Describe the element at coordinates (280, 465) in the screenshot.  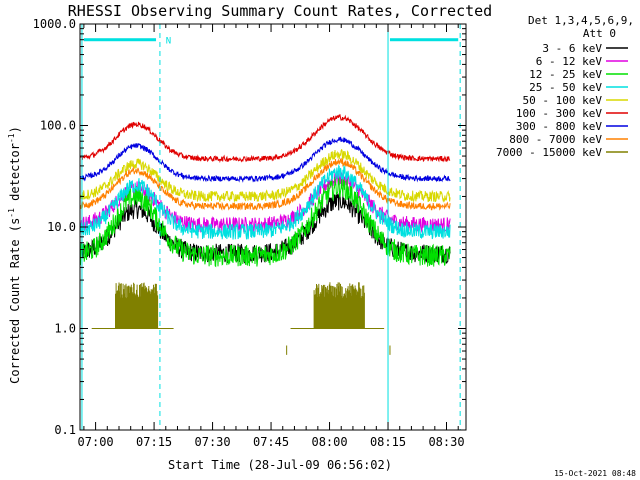
I see `x-axis-label: Start Time (28-Jul-09 06:56:02)` at that location.